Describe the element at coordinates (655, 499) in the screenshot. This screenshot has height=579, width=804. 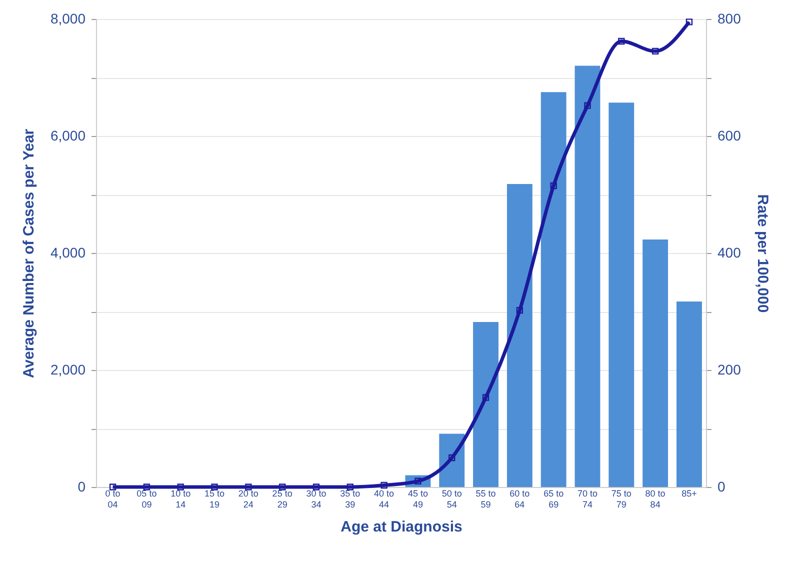
I see `x-tick-label: 80 to 84` at that location.